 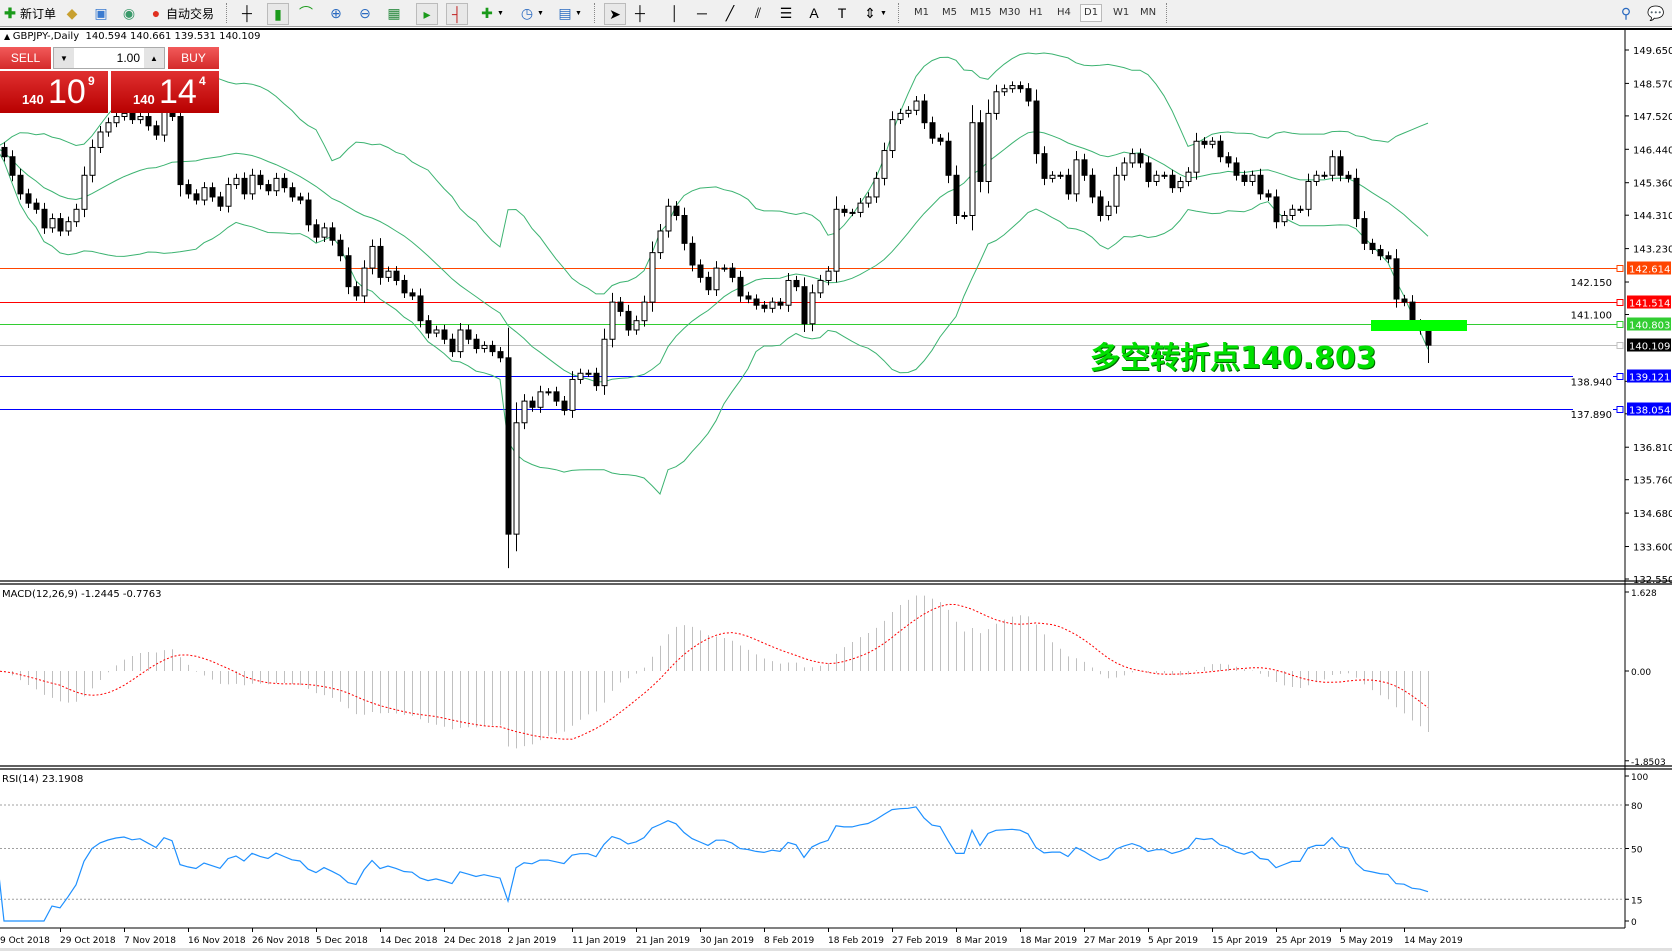 I want to click on lot-increase-button: ▲, so click(x=154, y=58).